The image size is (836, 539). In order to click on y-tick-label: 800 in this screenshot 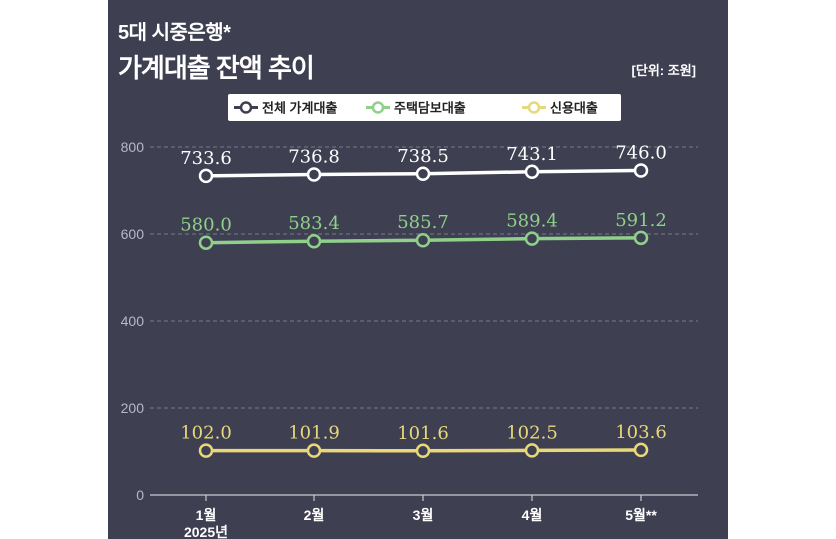, I will do `click(133, 147)`.